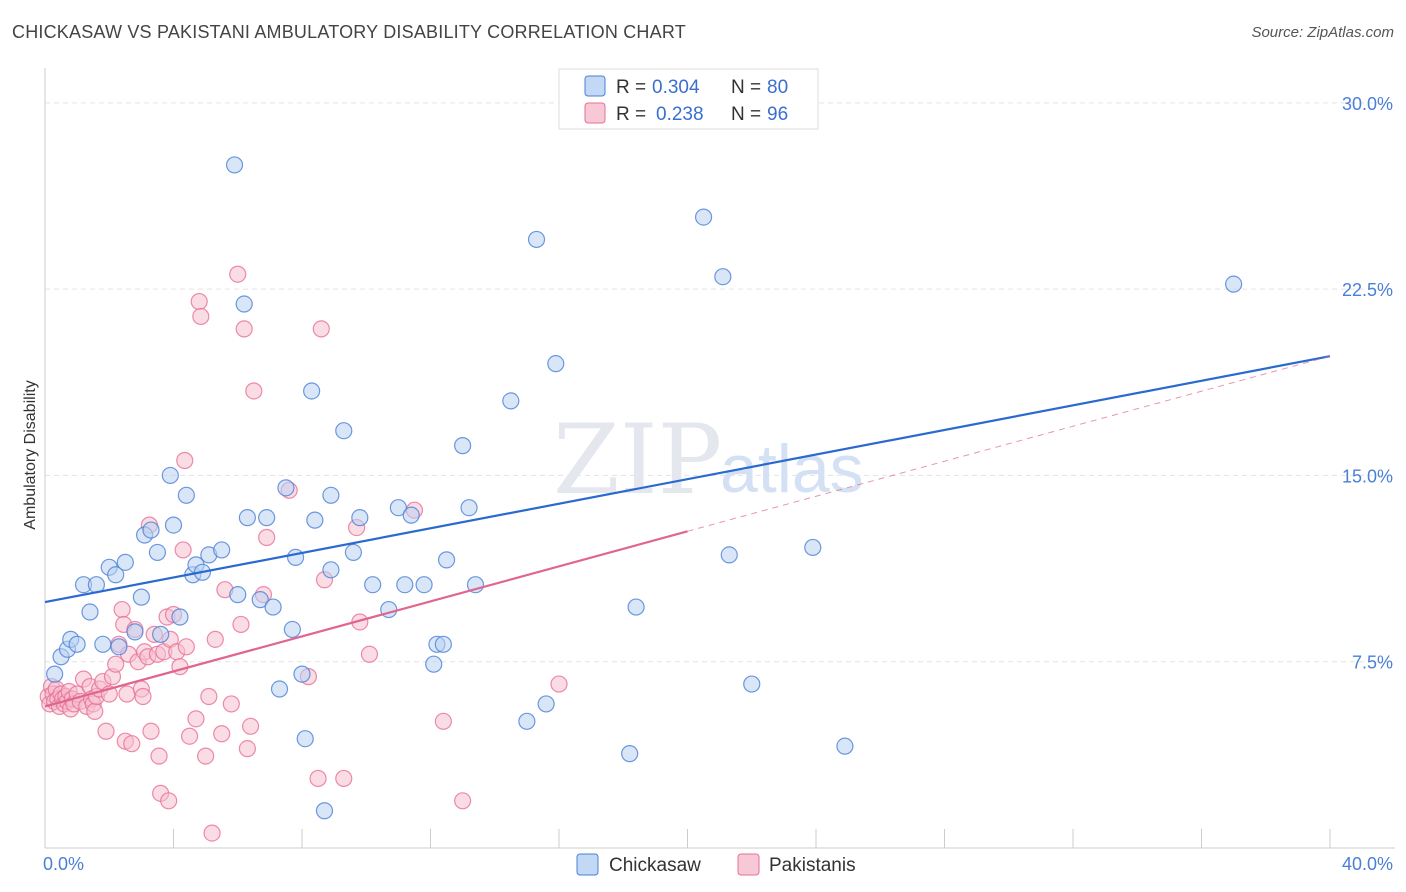 The height and width of the screenshot is (892, 1406). I want to click on legend-swatch-chickasaw, so click(595, 86).